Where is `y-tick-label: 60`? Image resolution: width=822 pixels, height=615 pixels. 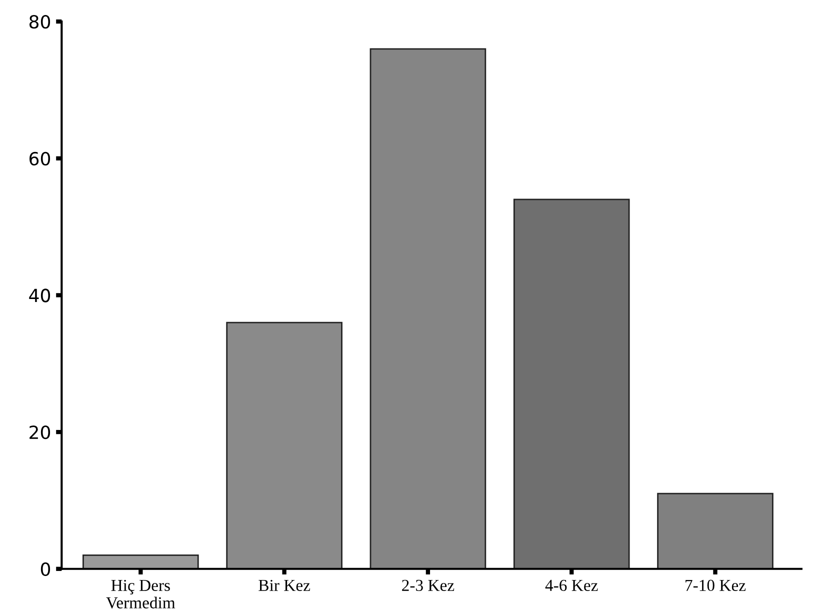 y-tick-label: 60 is located at coordinates (40, 159).